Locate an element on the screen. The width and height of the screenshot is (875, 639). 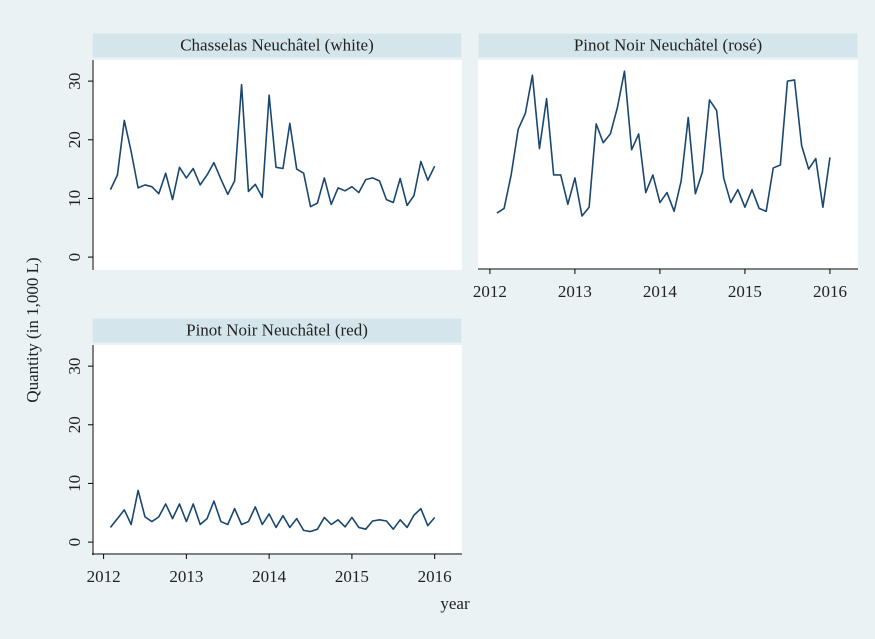
panel-title: Chasselas Neuchâtel (white) is located at coordinates (277, 44).